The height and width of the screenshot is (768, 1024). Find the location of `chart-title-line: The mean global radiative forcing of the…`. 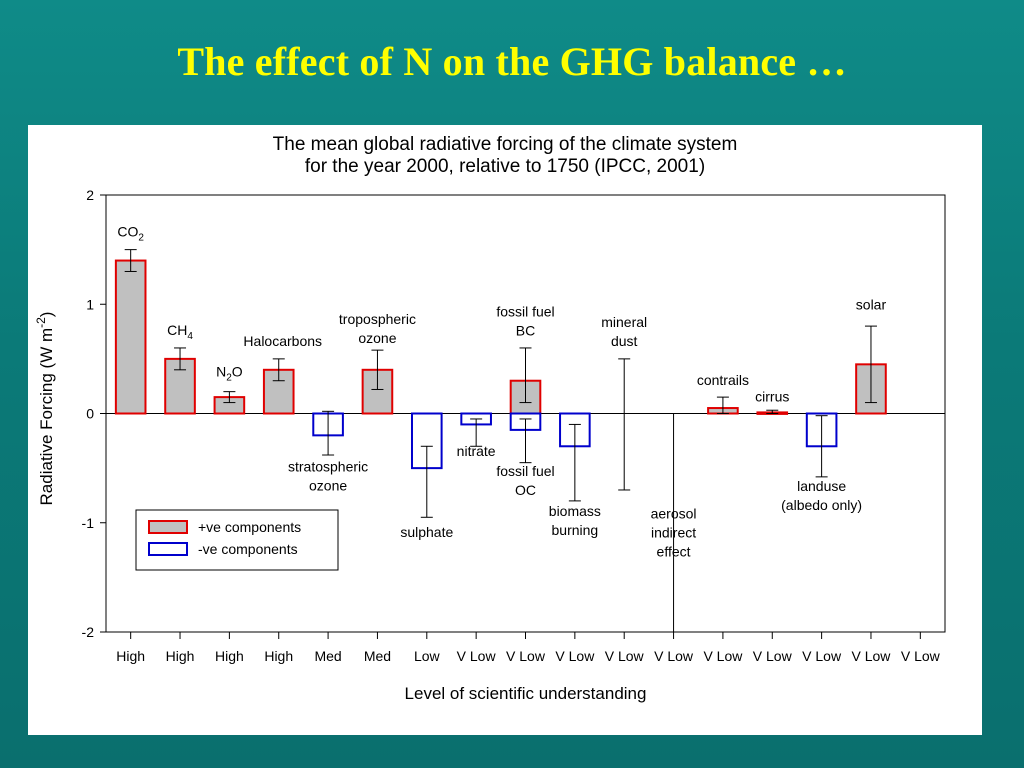

chart-title-line: The mean global radiative forcing of the… is located at coordinates (505, 144).